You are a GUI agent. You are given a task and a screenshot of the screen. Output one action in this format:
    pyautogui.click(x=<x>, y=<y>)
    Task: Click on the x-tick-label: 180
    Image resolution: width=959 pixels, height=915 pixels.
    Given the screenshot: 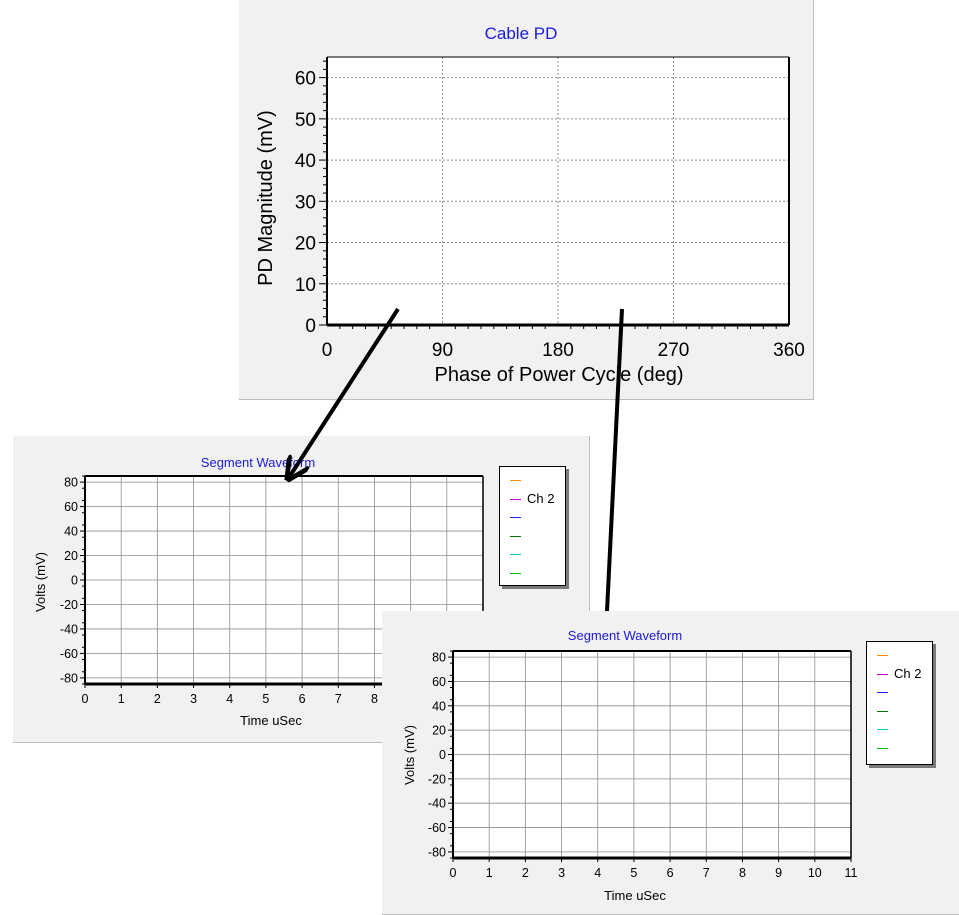 What is the action you would take?
    pyautogui.click(x=558, y=350)
    